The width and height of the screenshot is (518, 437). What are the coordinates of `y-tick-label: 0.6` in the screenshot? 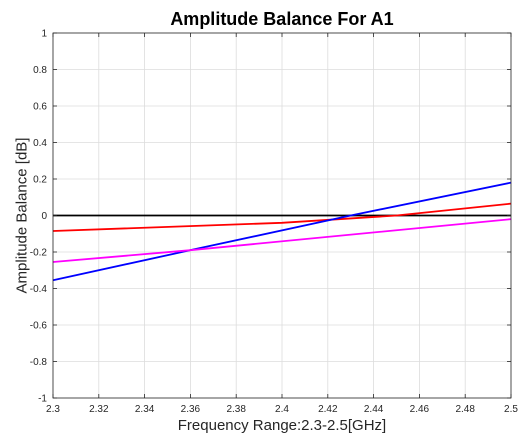 It's located at (40, 107).